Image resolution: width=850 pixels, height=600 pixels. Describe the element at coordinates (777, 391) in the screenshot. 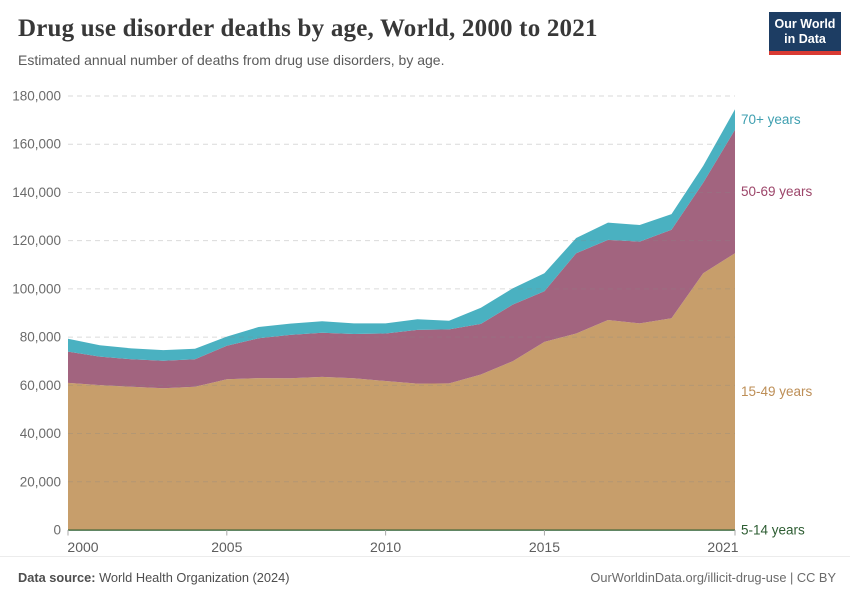

I see `series-label-15-49-years: 15-49 years` at that location.